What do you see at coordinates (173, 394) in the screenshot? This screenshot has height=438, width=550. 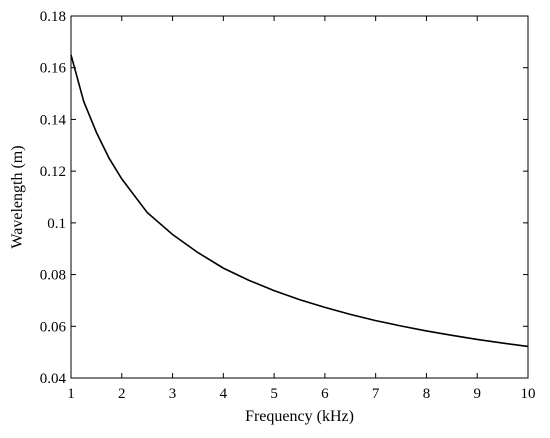 I see `x-tick-label: 3` at bounding box center [173, 394].